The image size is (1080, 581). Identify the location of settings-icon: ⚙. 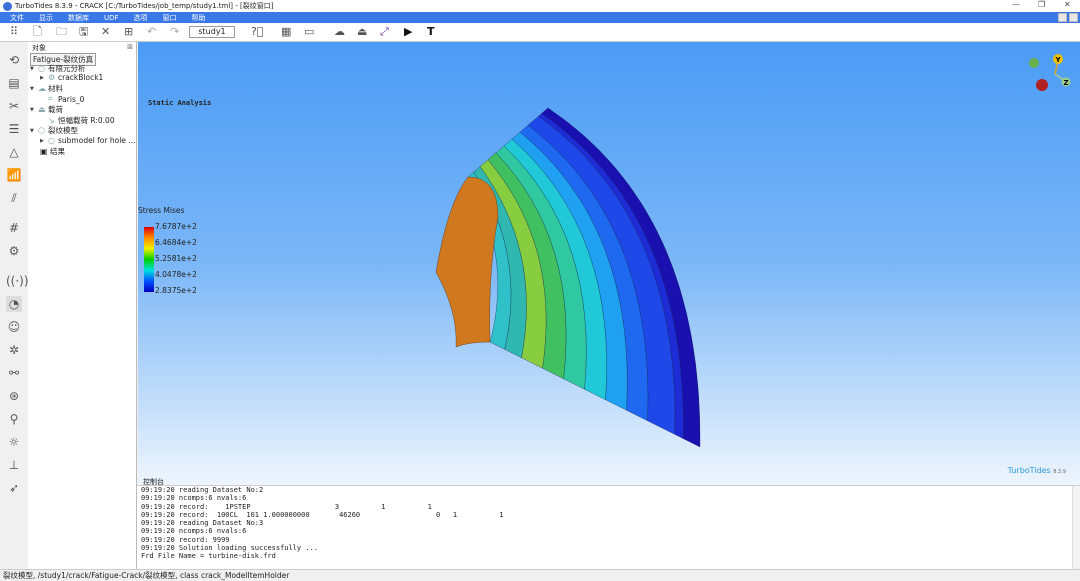
(14, 251).